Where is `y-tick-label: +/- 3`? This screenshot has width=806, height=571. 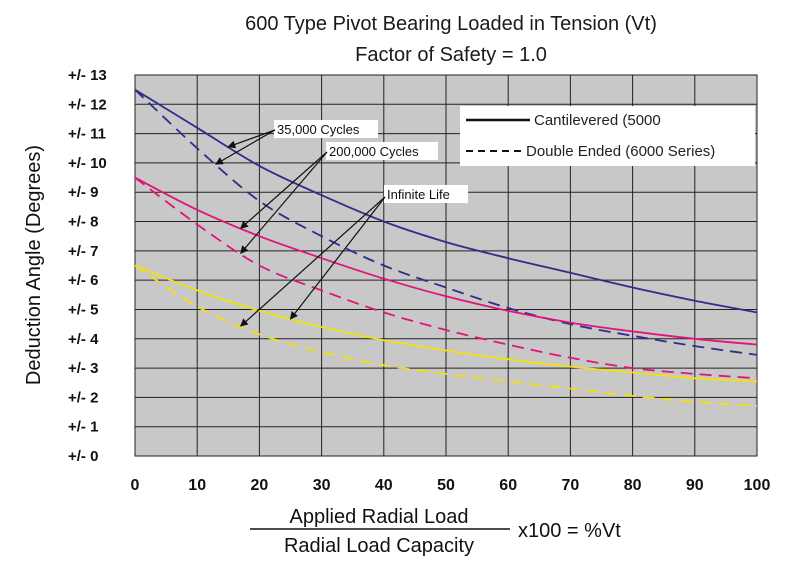
y-tick-label: +/- 3 is located at coordinates (83, 368).